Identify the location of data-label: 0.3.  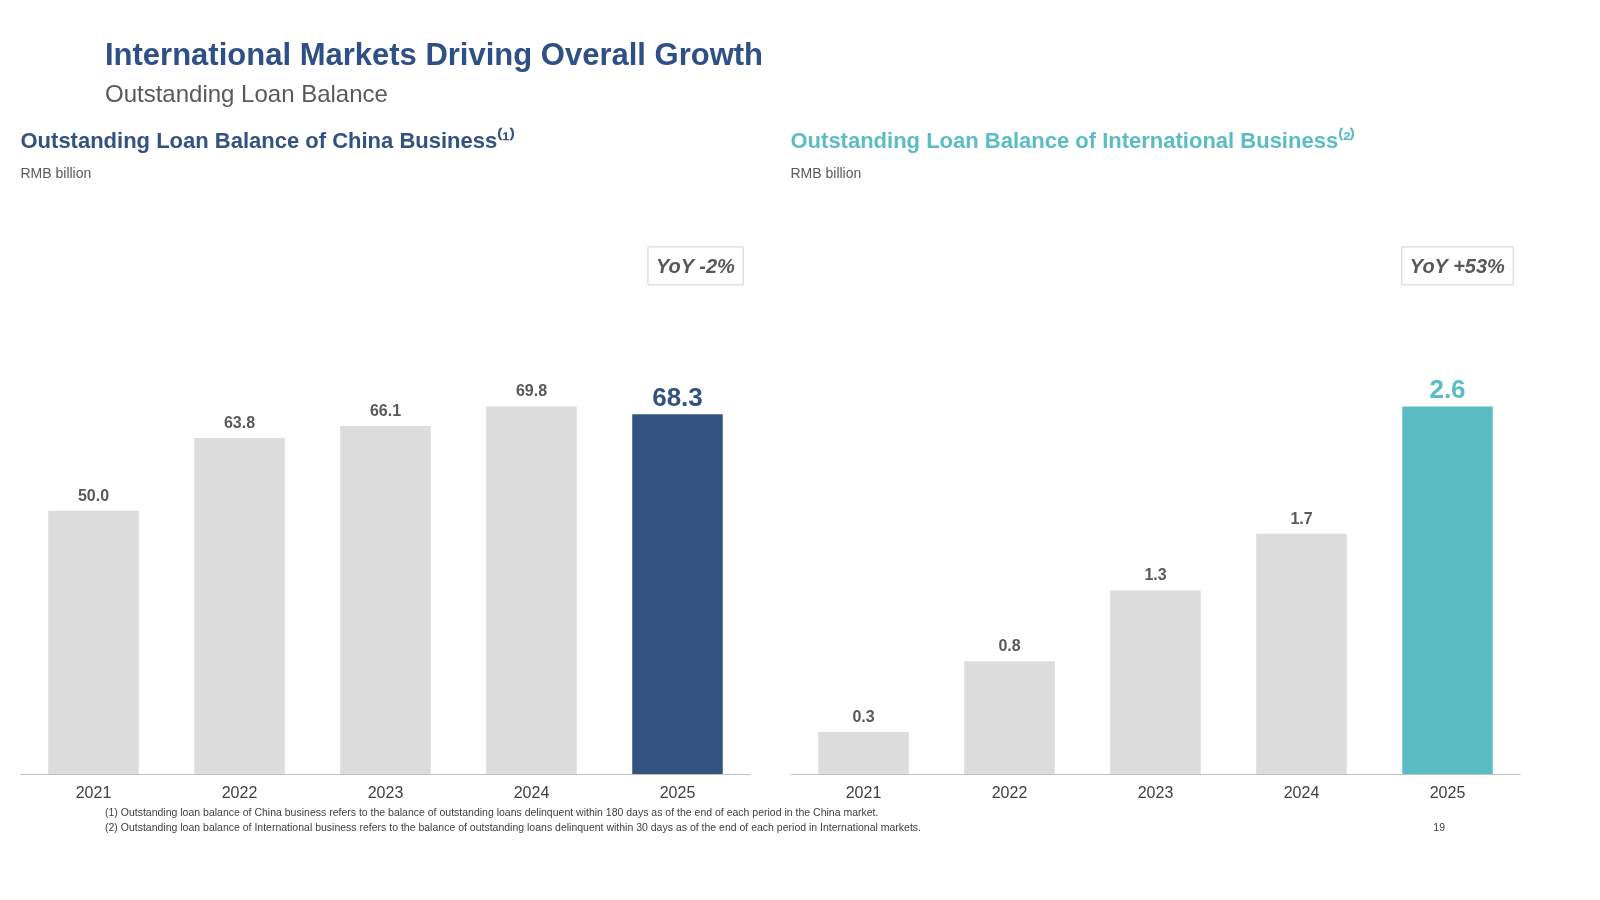
(863, 717).